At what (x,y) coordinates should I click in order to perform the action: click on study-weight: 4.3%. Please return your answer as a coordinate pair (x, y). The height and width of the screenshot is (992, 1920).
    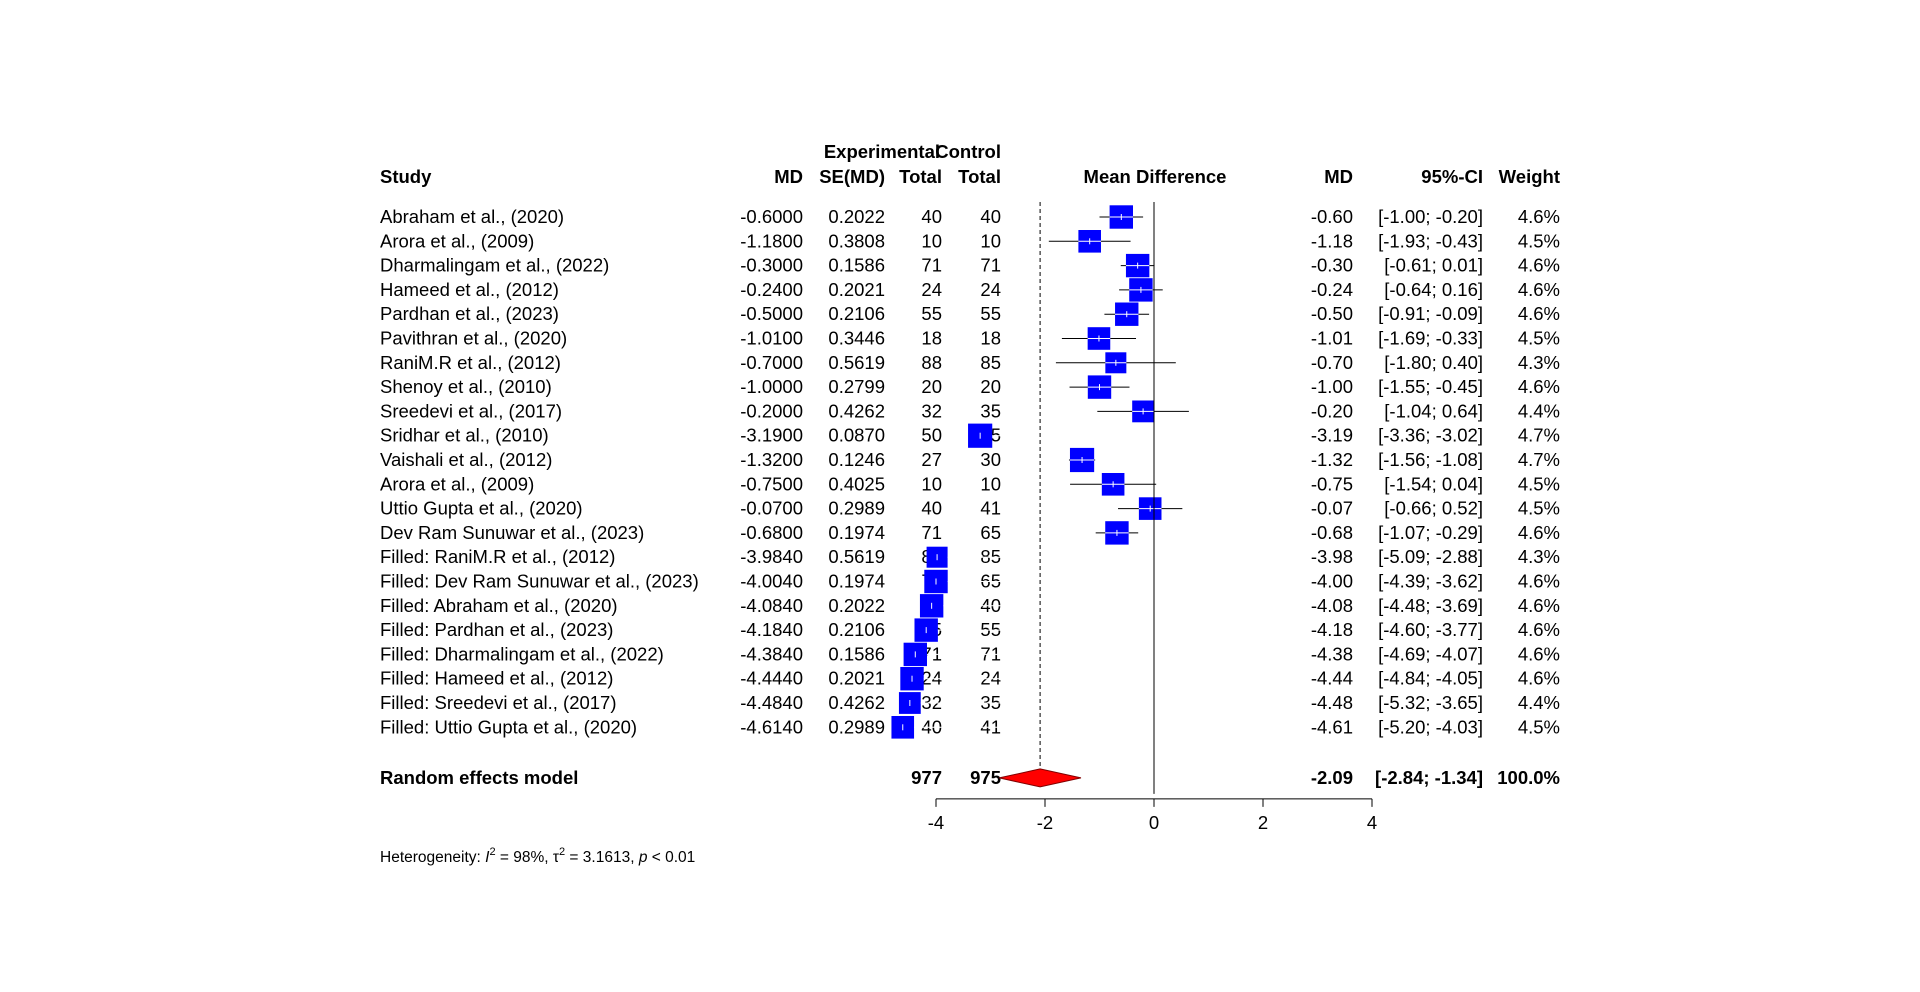
    Looking at the image, I should click on (1539, 362).